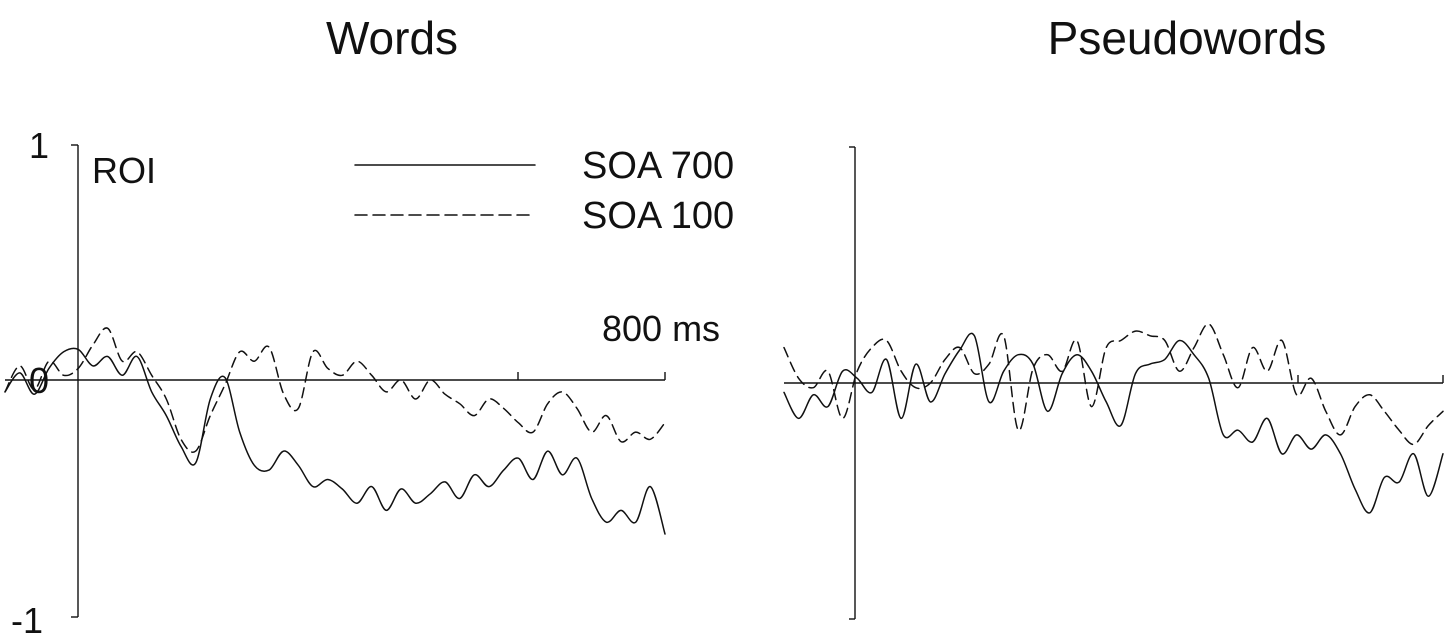  What do you see at coordinates (27, 616) in the screenshot?
I see `y-tick-label-min: -1` at bounding box center [27, 616].